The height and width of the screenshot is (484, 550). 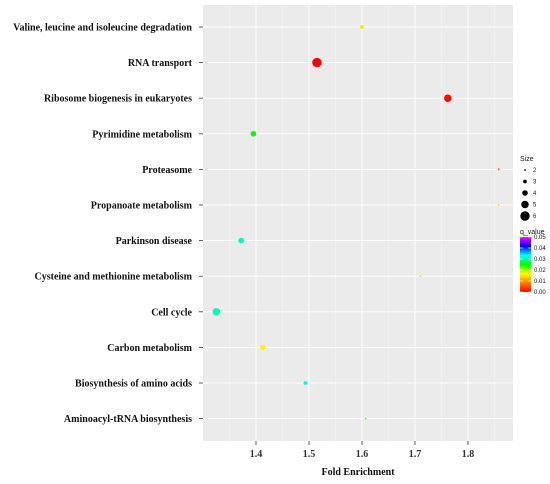 What do you see at coordinates (256, 454) in the screenshot?
I see `x-tick-label: 1.4` at bounding box center [256, 454].